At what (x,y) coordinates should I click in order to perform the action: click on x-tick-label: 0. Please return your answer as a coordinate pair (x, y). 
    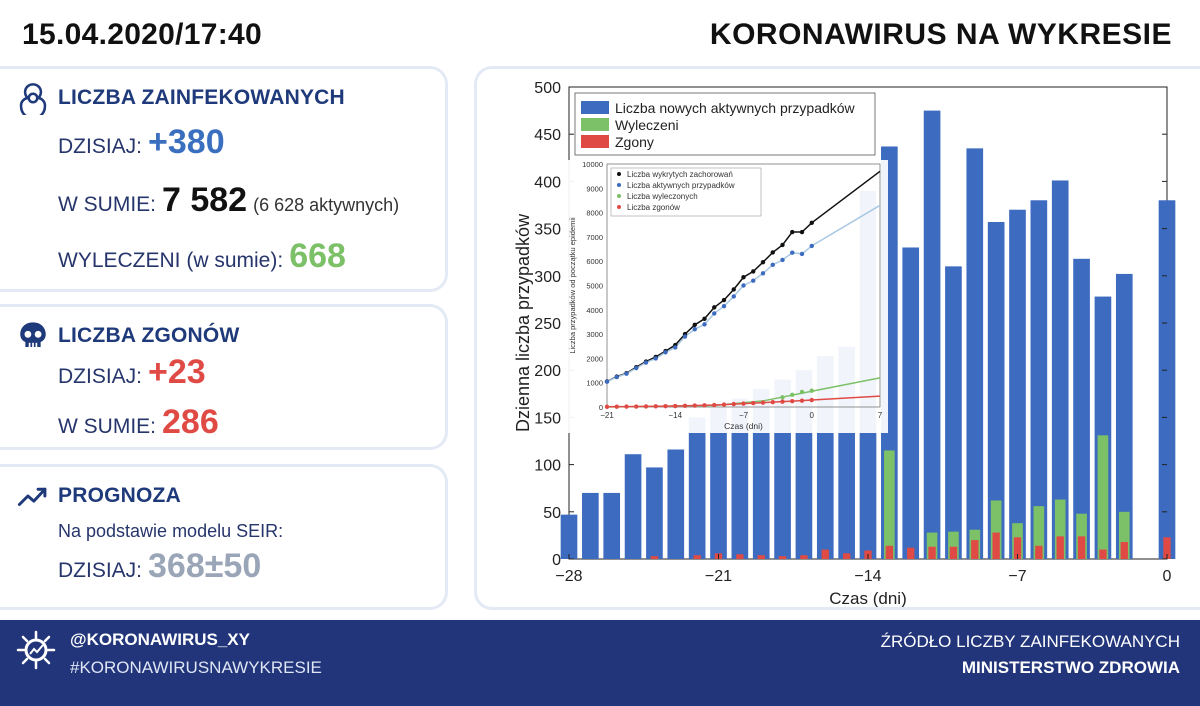
    Looking at the image, I should click on (1167, 576).